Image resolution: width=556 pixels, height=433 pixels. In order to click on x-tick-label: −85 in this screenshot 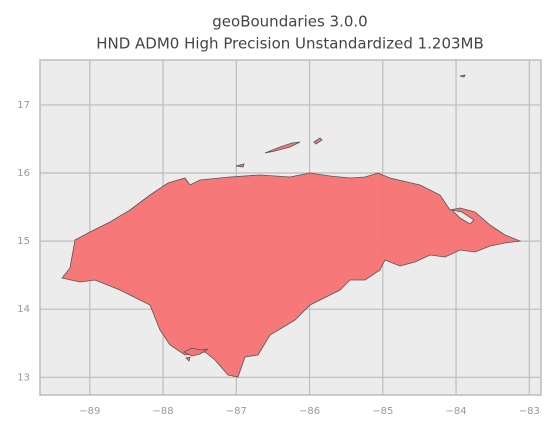, I will do `click(382, 411)`.